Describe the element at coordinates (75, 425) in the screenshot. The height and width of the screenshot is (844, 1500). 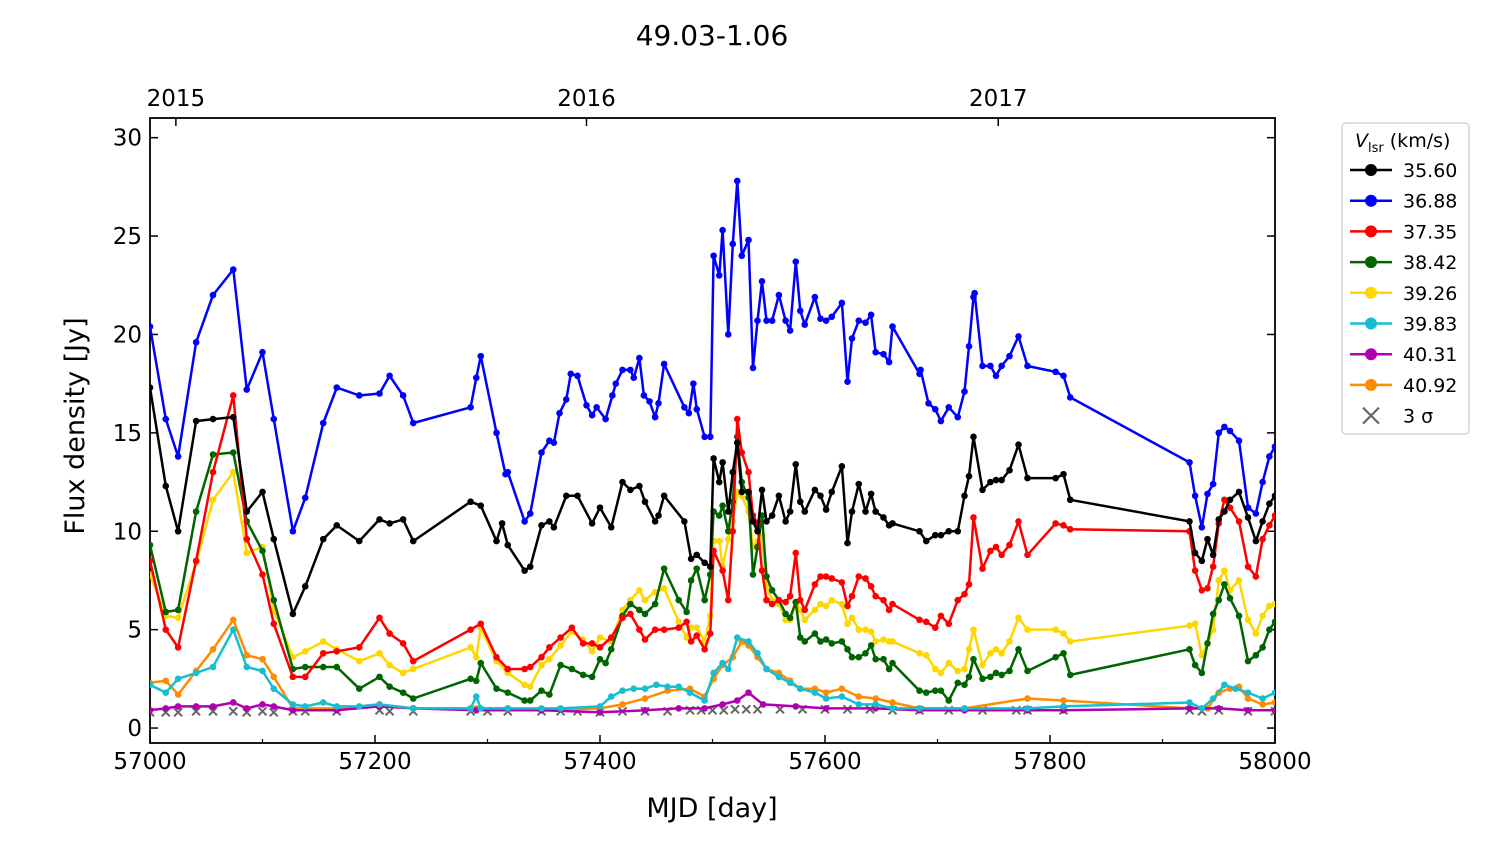
I see `y-axis-label: Flux density [Jy]` at that location.